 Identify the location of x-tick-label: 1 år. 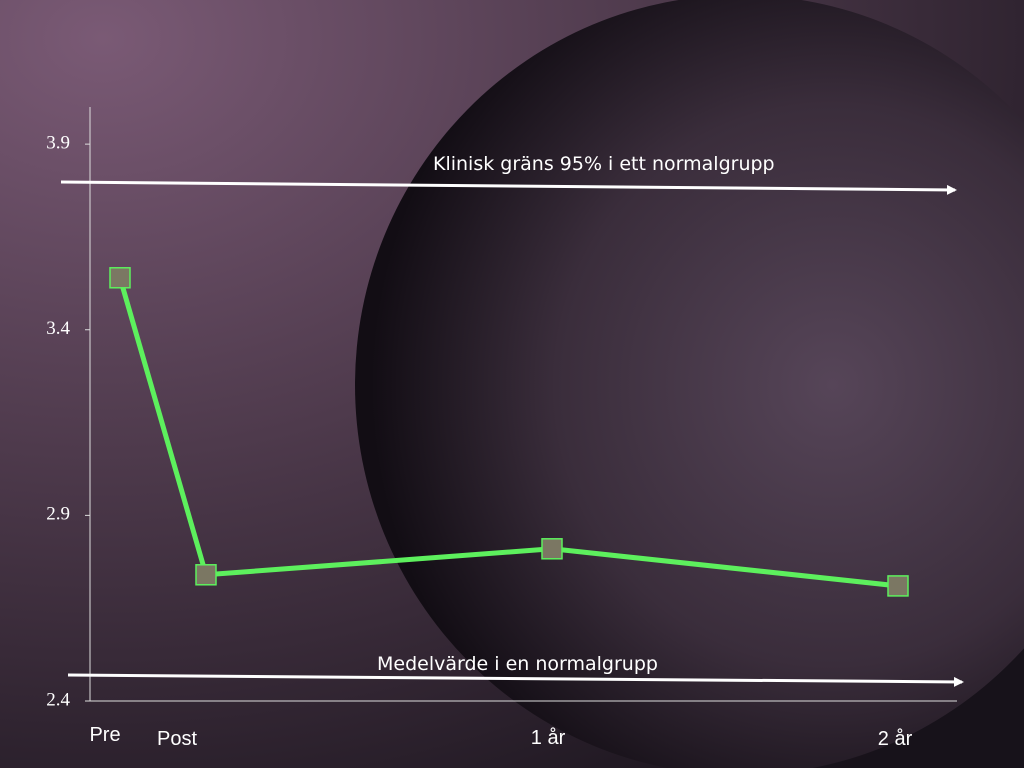
(548, 738).